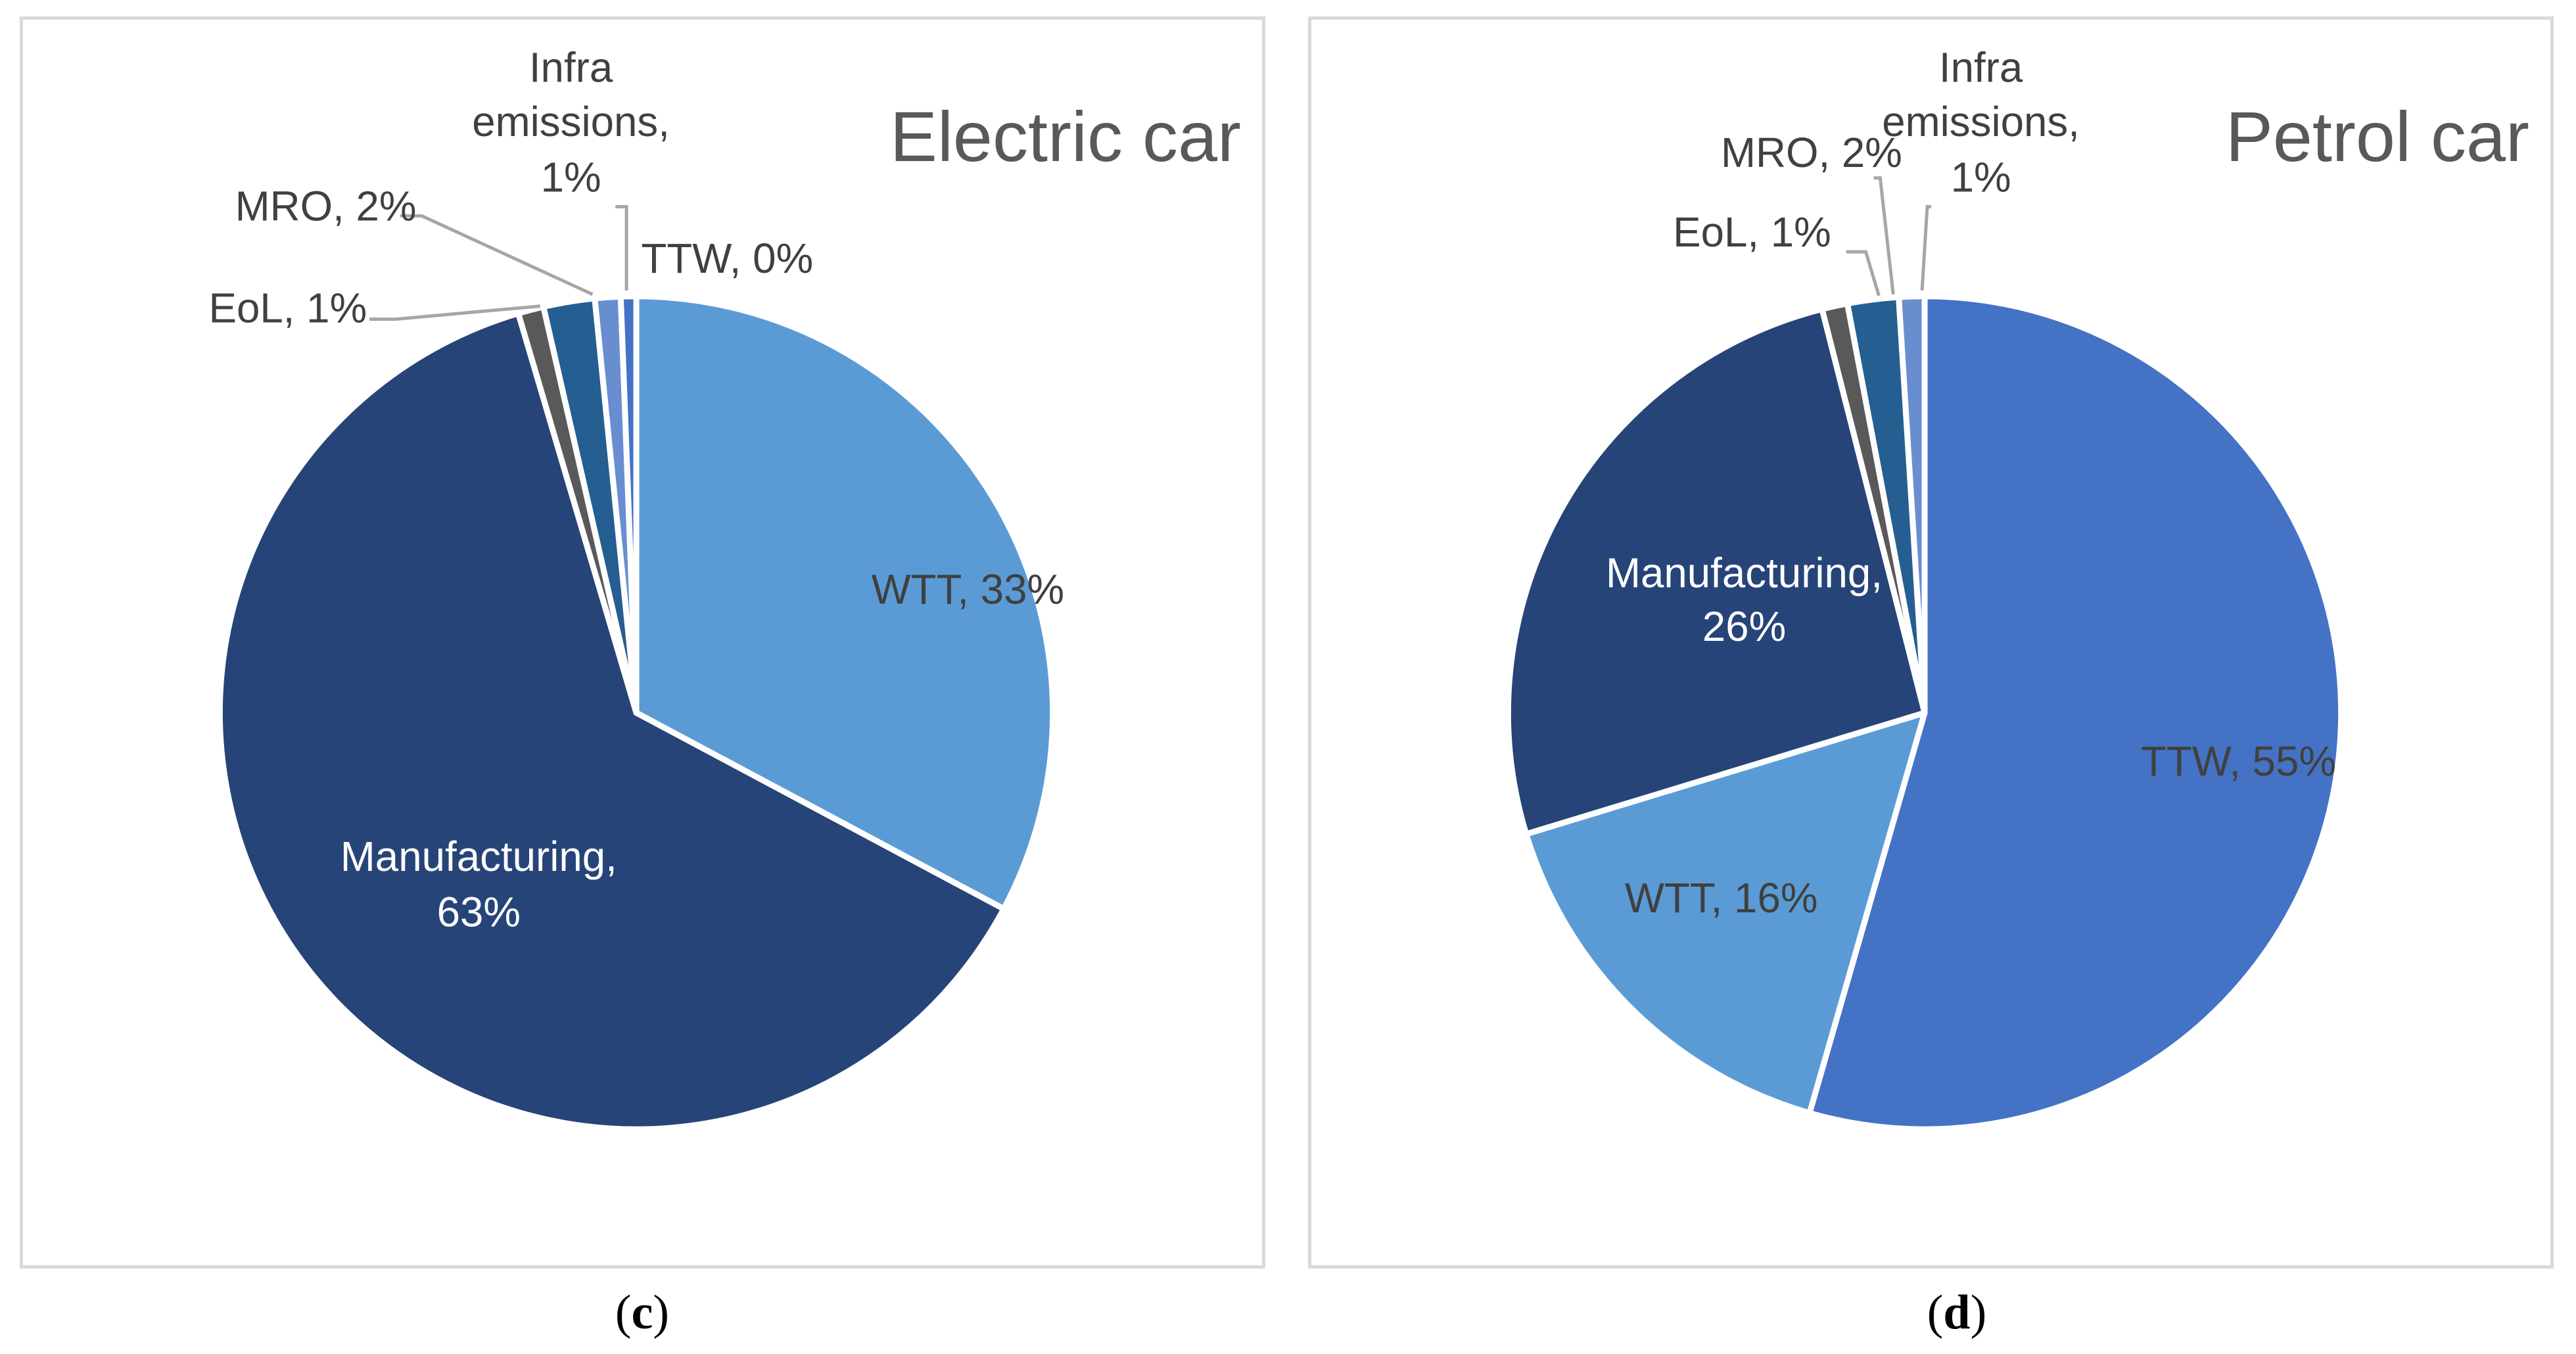  Describe the element at coordinates (1721, 899) in the screenshot. I see `data-label-wtt: WTT, 16%` at that location.